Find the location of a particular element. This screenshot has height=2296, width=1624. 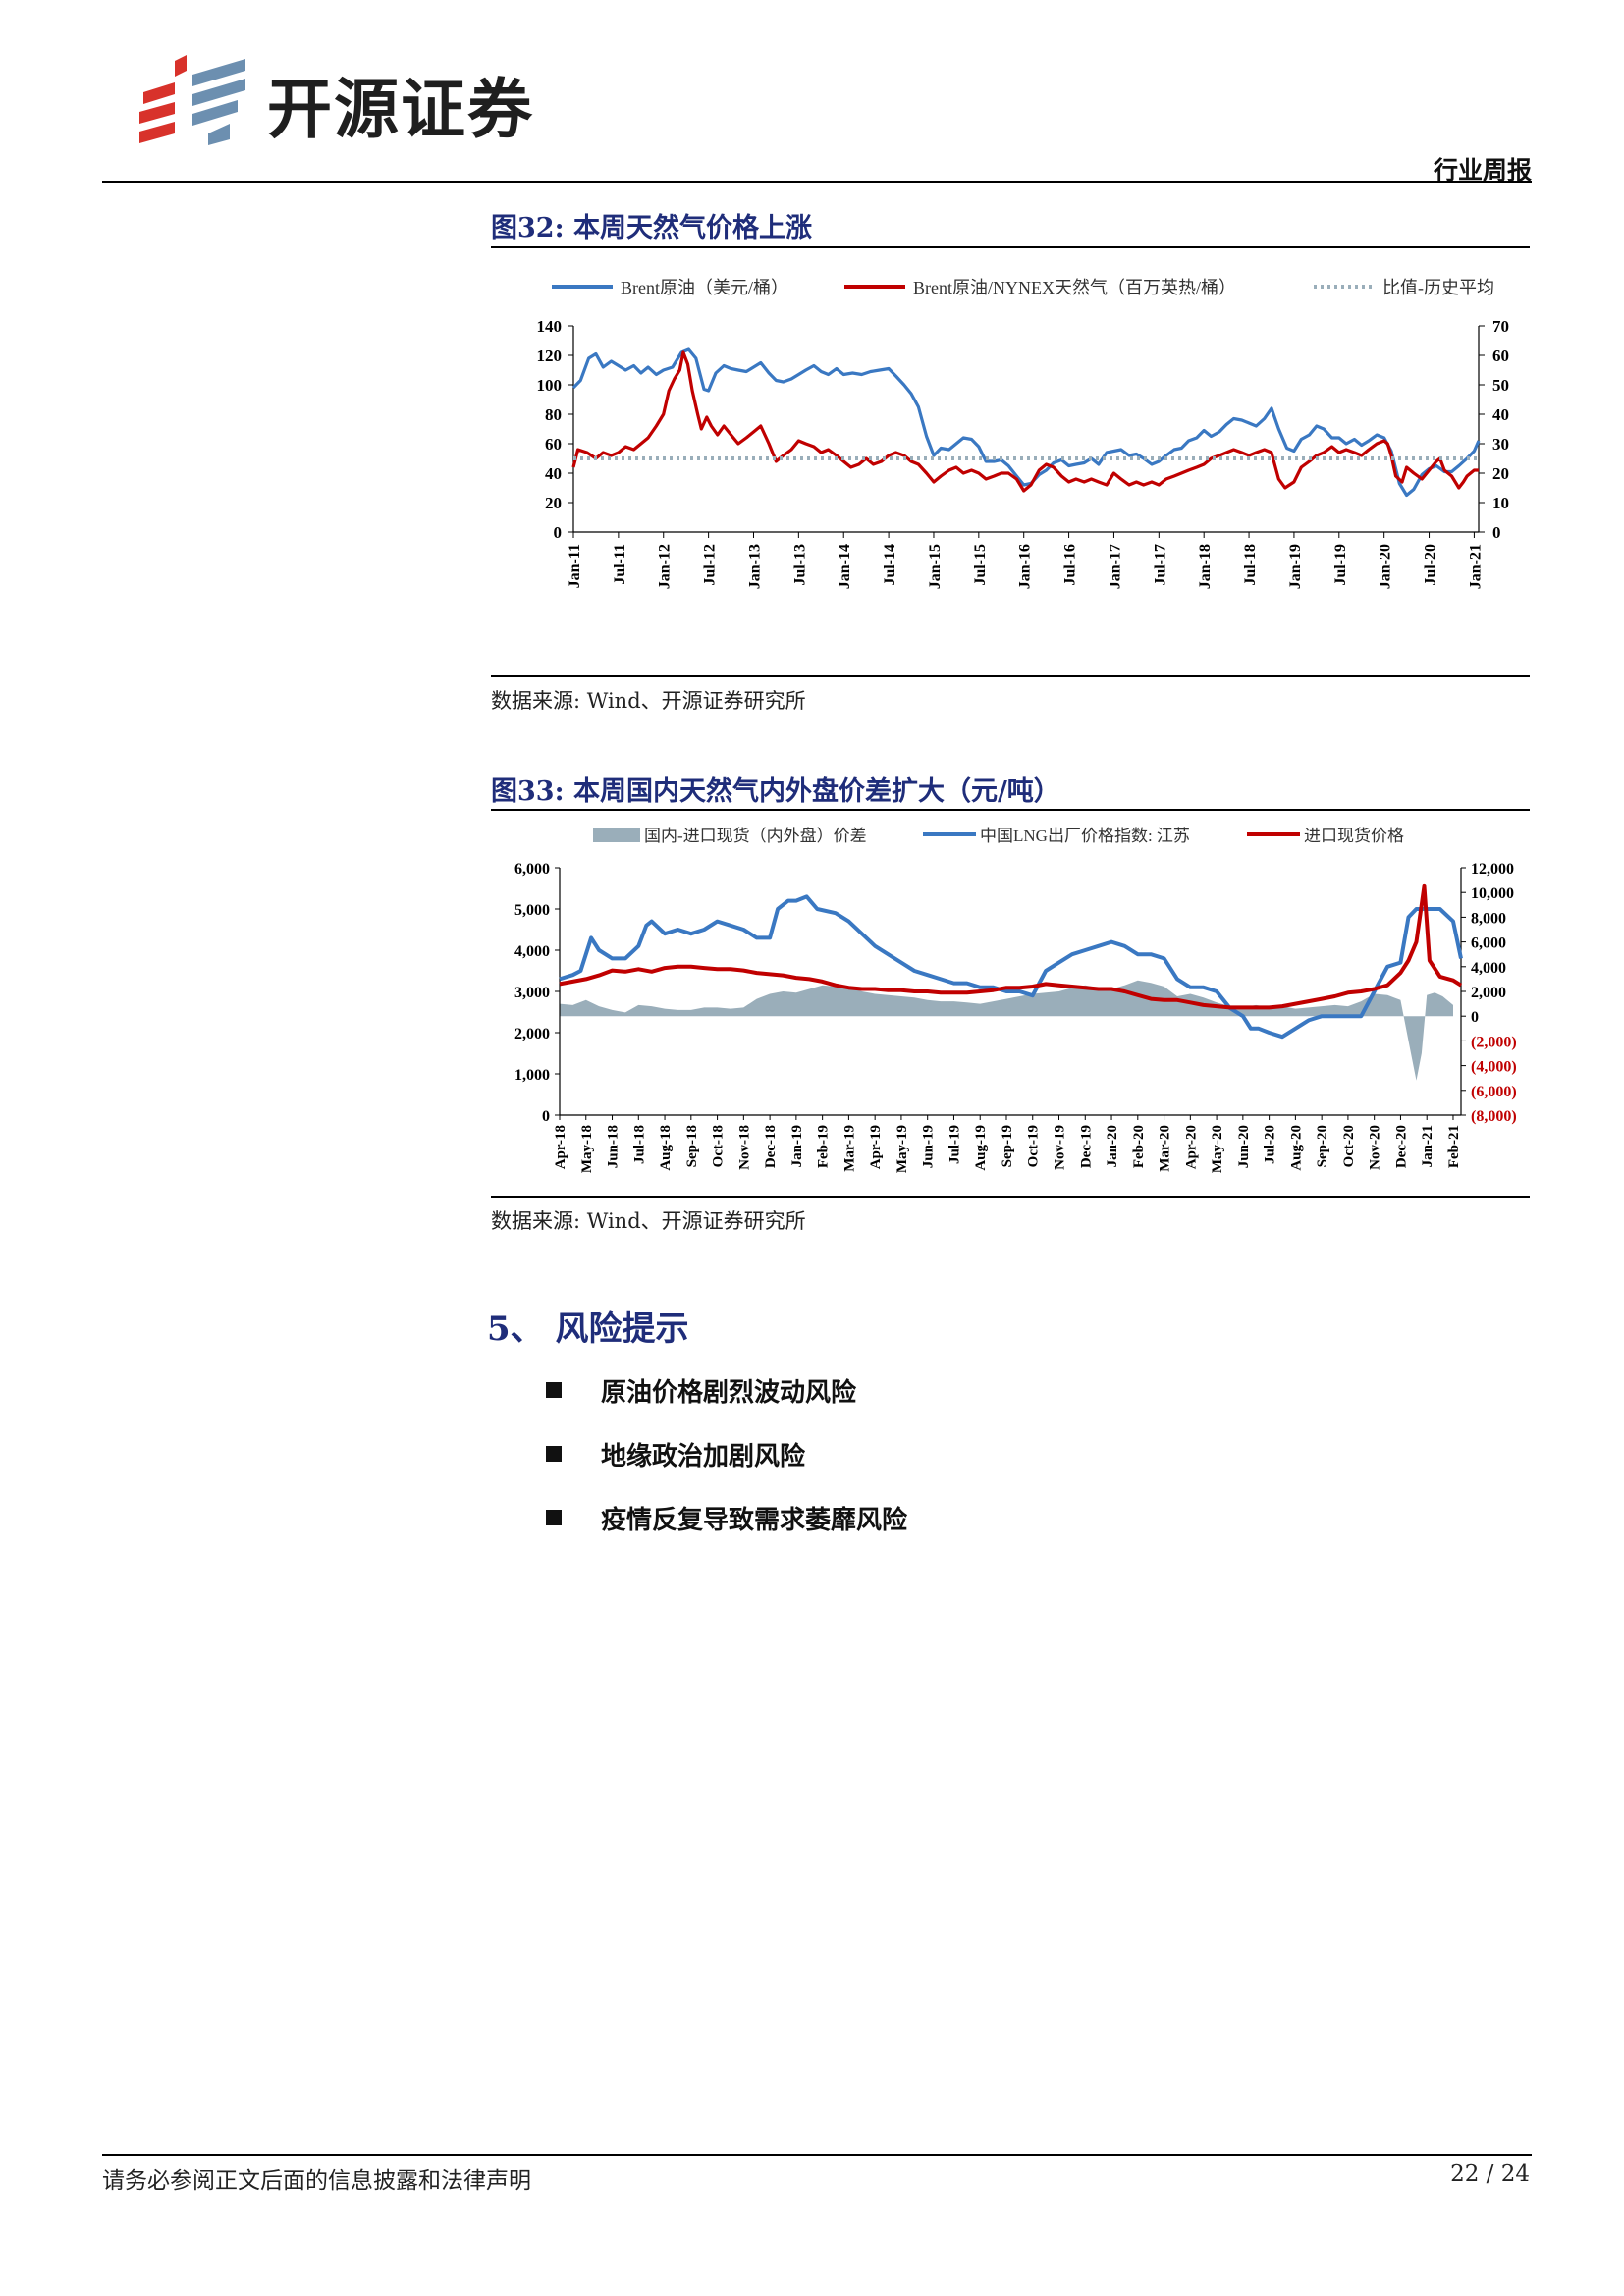

y-tick-left: 5,000 is located at coordinates (532, 910).